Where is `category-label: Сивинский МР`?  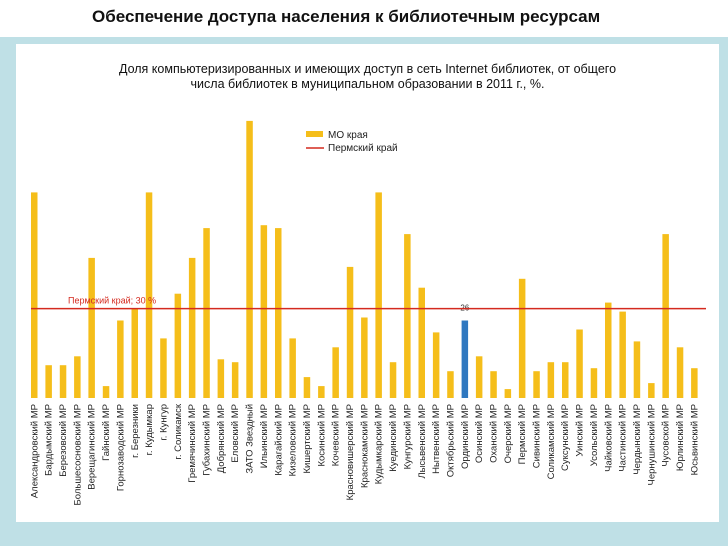
category-label: Сивинский МР is located at coordinates (537, 436).